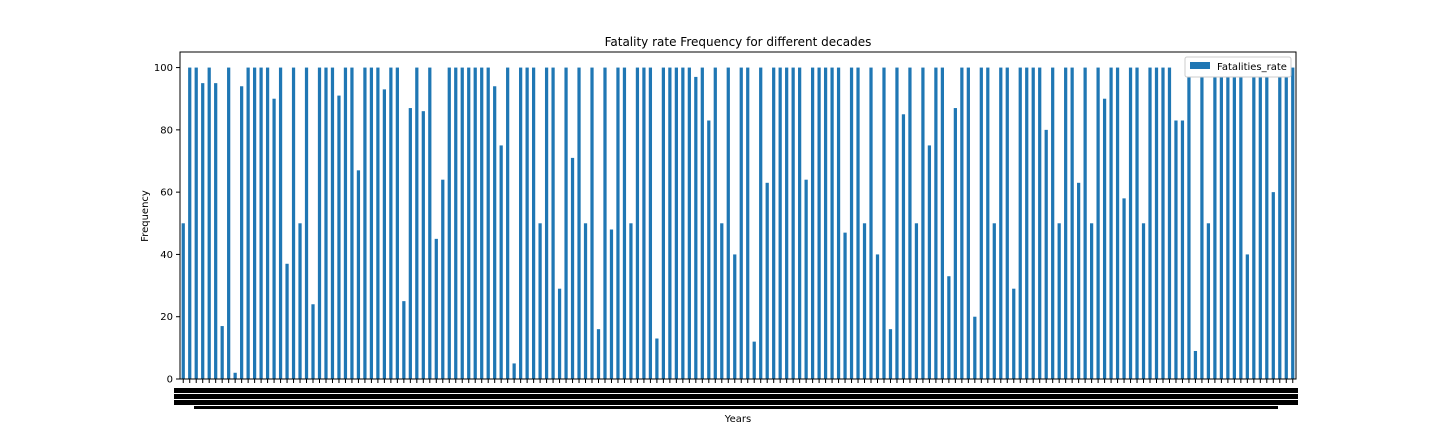 This screenshot has height=432, width=1440. Describe the element at coordinates (736, 398) in the screenshot. I see `x-tick-label-band` at that location.